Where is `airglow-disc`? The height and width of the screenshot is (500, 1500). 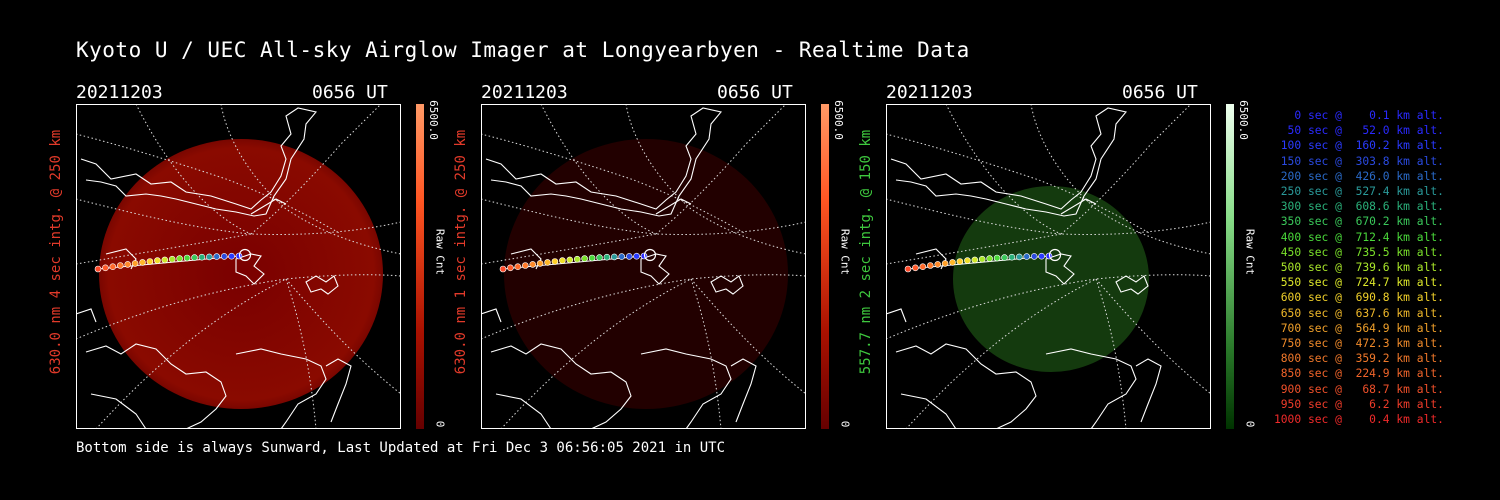
airglow-disc is located at coordinates (1051, 279).